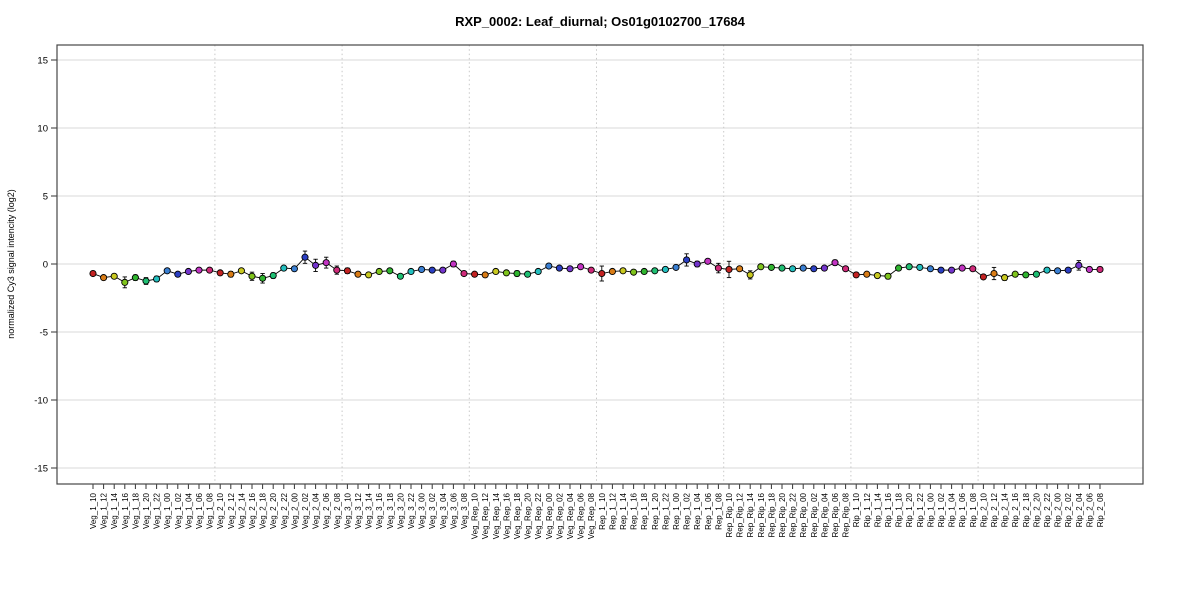  What do you see at coordinates (1058, 509) in the screenshot?
I see `x-tick-label: Rip_2_00` at bounding box center [1058, 509].